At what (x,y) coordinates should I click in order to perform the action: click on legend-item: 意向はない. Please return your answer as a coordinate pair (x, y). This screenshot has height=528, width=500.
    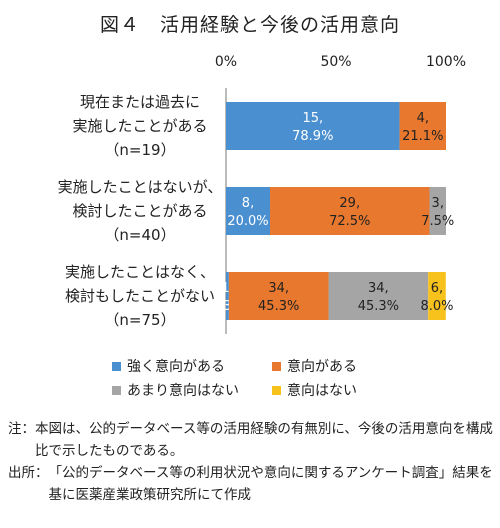
    Looking at the image, I should click on (314, 390).